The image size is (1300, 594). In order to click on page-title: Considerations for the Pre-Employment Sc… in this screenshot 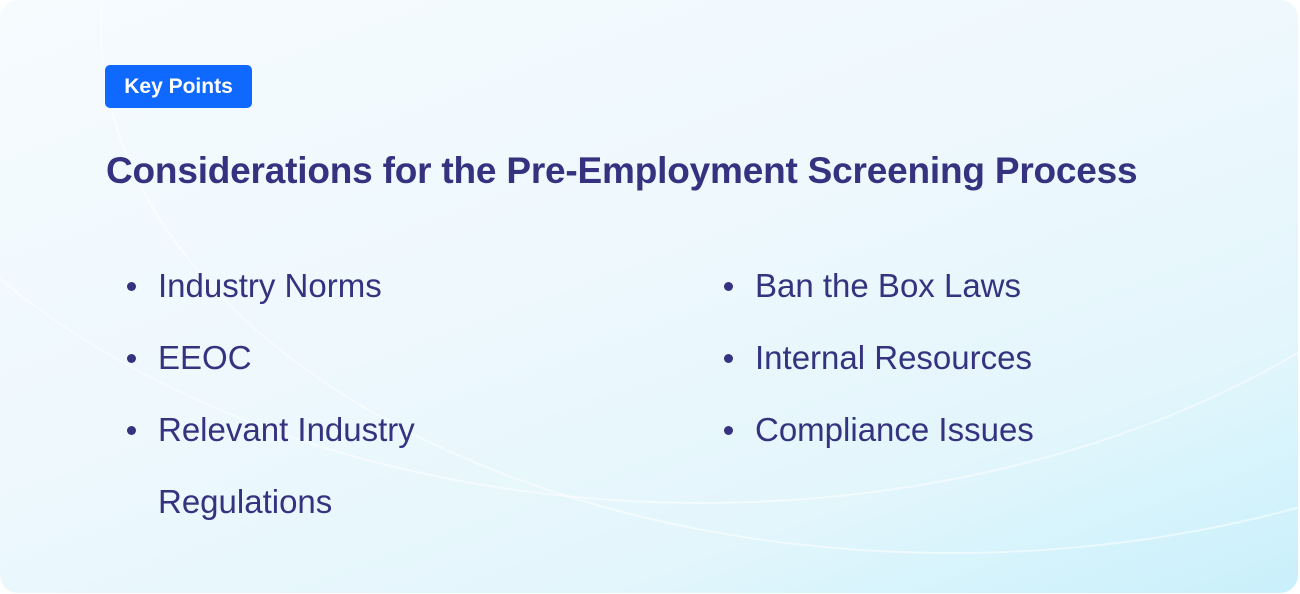, I will do `click(622, 170)`.